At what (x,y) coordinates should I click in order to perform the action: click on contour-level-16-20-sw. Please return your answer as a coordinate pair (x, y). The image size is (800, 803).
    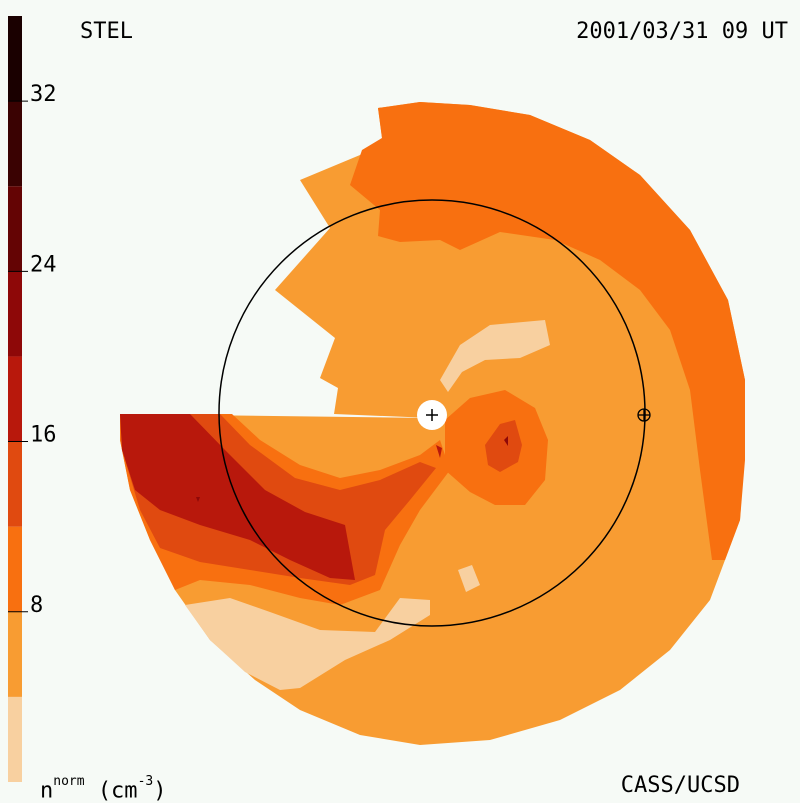
    Looking at the image, I should click on (237, 497).